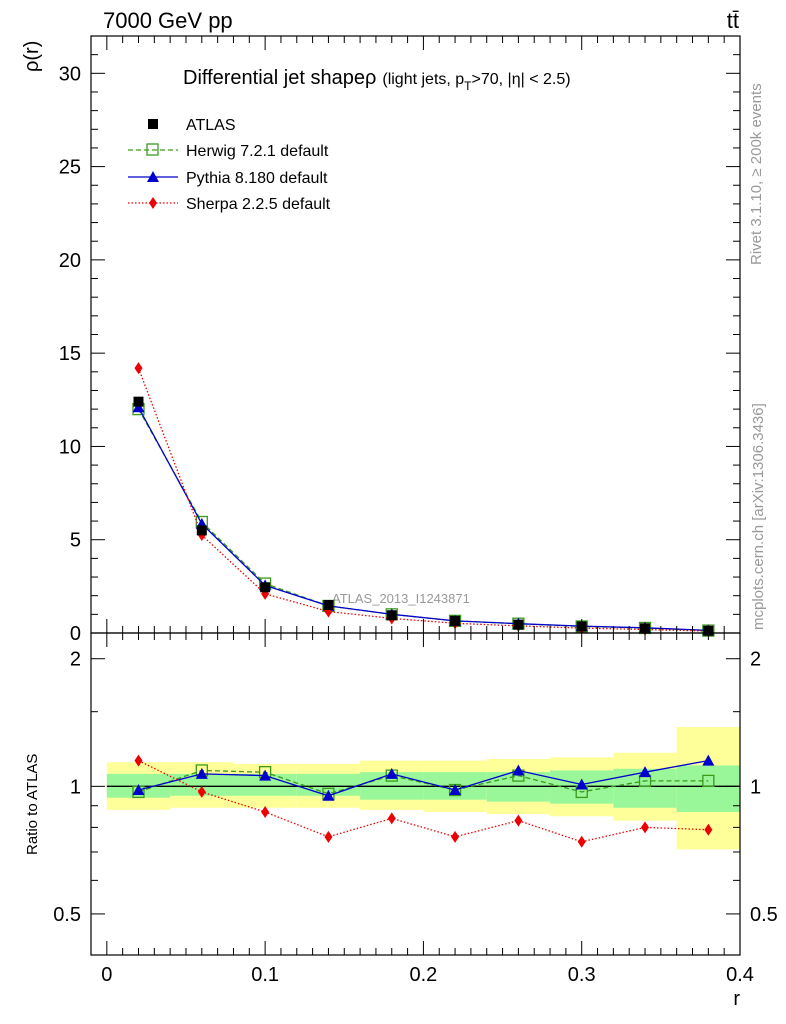 The height and width of the screenshot is (1024, 786). Describe the element at coordinates (153, 124) in the screenshot. I see `legend-marker-atlas` at that location.